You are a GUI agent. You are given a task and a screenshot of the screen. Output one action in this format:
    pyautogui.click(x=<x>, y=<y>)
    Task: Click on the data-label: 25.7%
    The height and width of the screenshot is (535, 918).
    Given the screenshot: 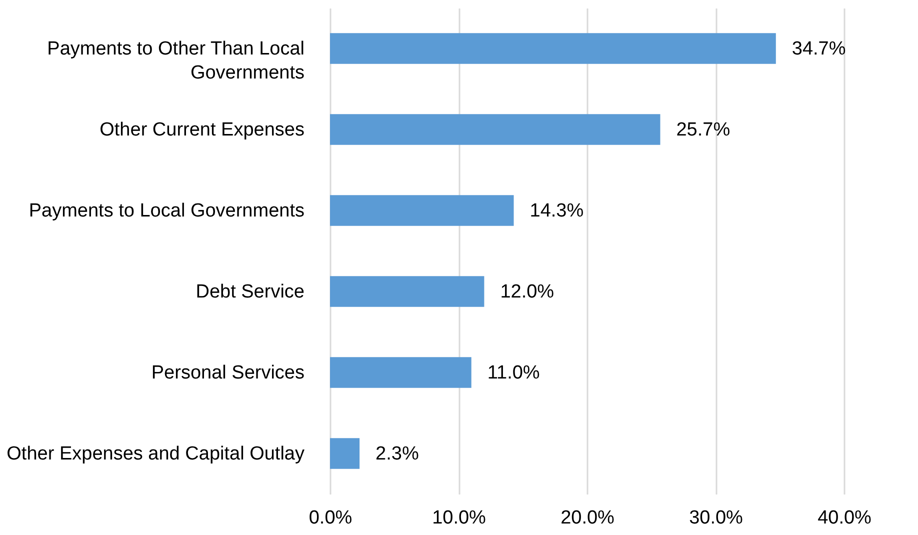 What is the action you would take?
    pyautogui.click(x=703, y=130)
    